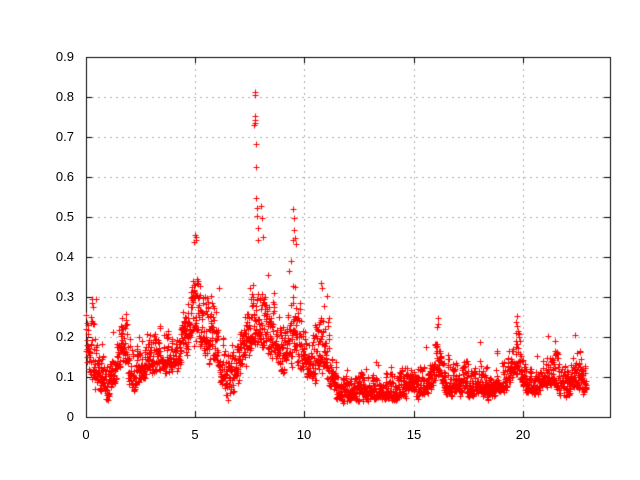 This screenshot has width=640, height=480. I want to click on y-tick-label: 0.4, so click(64, 256).